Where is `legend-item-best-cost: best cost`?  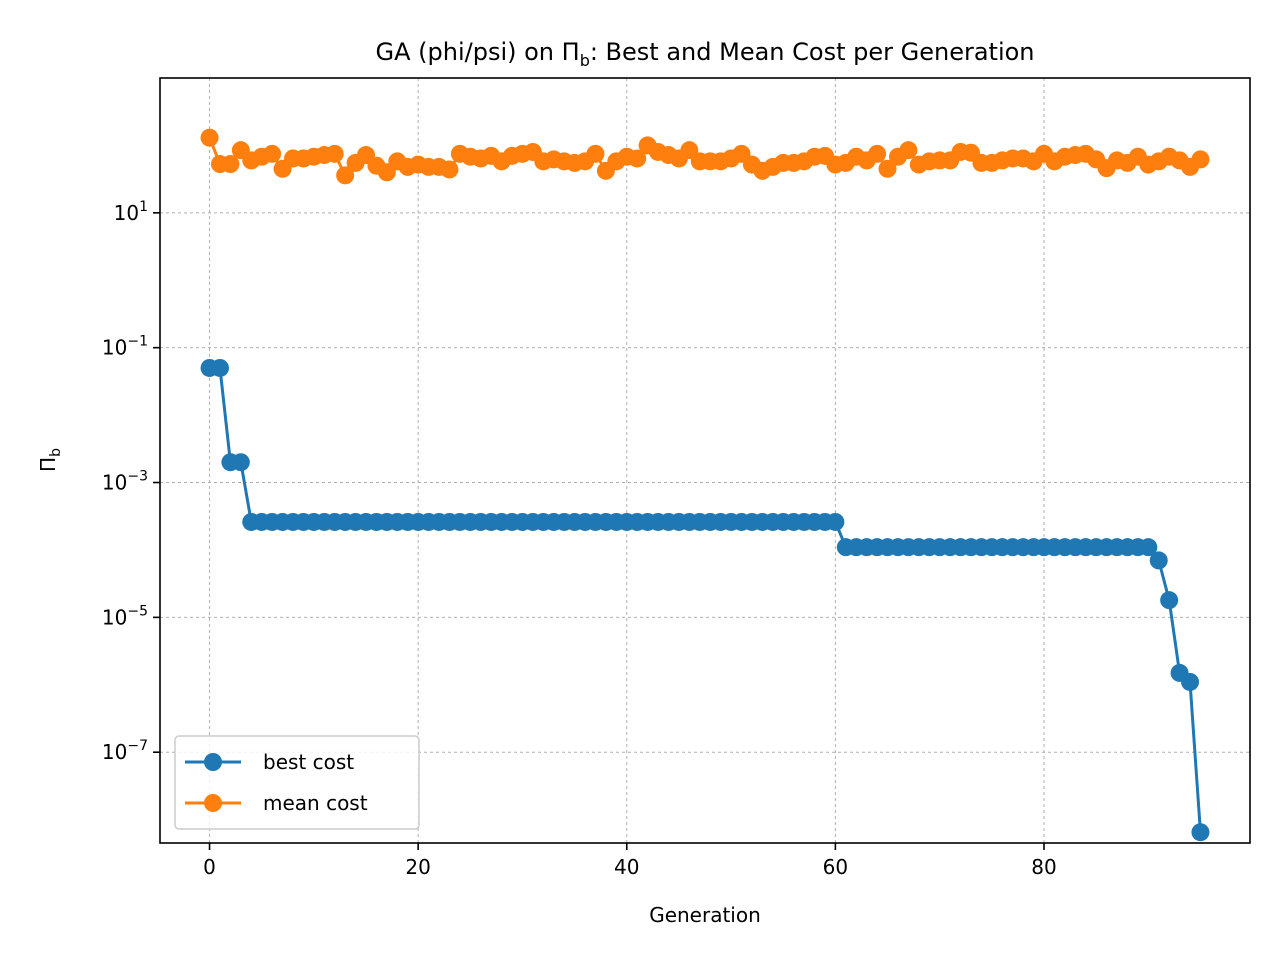 legend-item-best-cost: best cost is located at coordinates (269, 762).